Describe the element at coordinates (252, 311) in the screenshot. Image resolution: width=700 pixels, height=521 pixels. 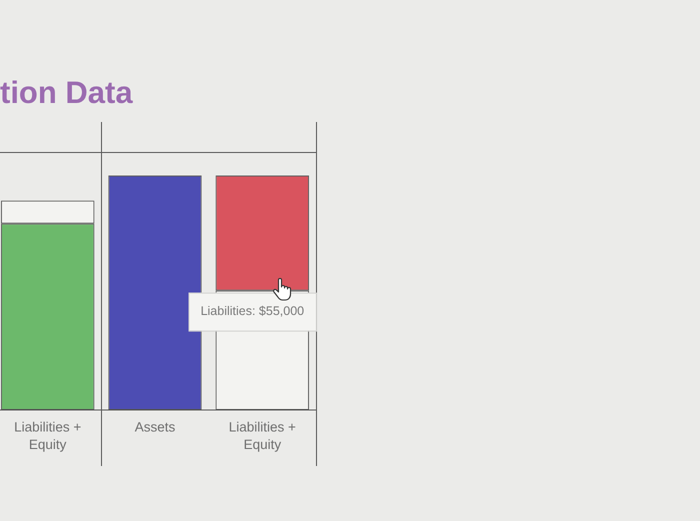
I see `data-label: Liabilities: $55,000` at that location.